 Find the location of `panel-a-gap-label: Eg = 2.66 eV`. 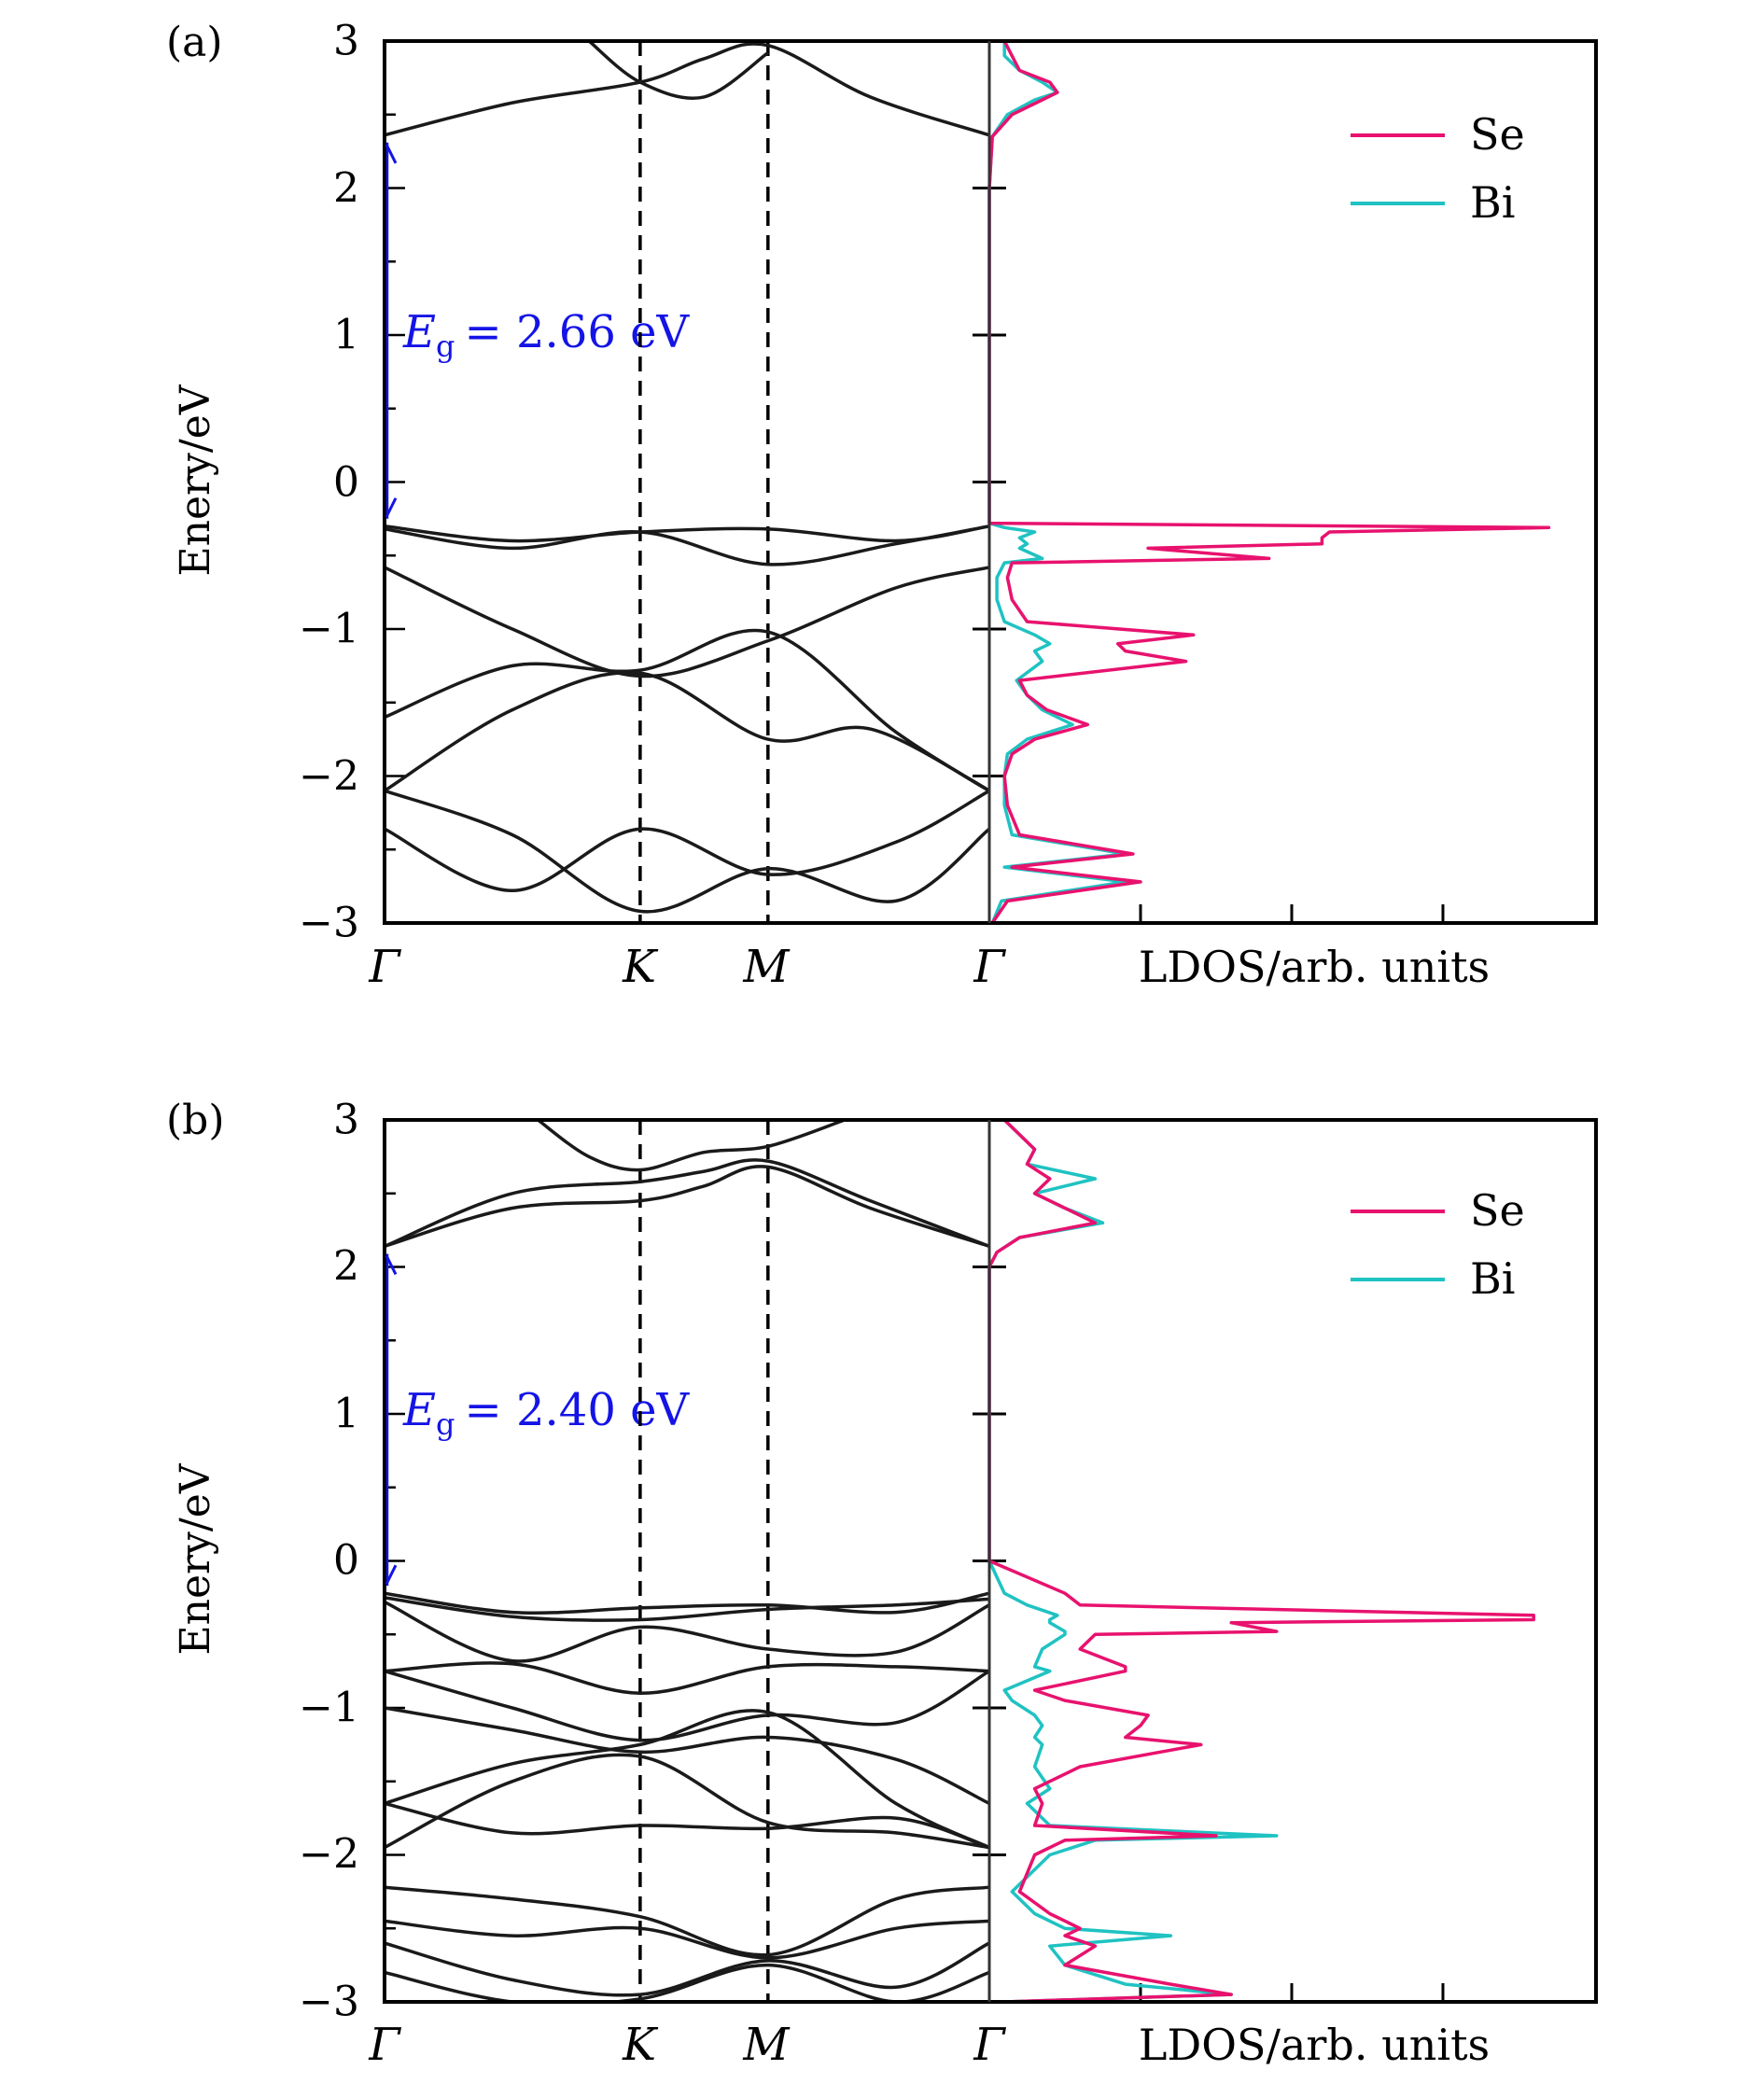

panel-a-gap-label: Eg = 2.66 eV is located at coordinates (546, 335).